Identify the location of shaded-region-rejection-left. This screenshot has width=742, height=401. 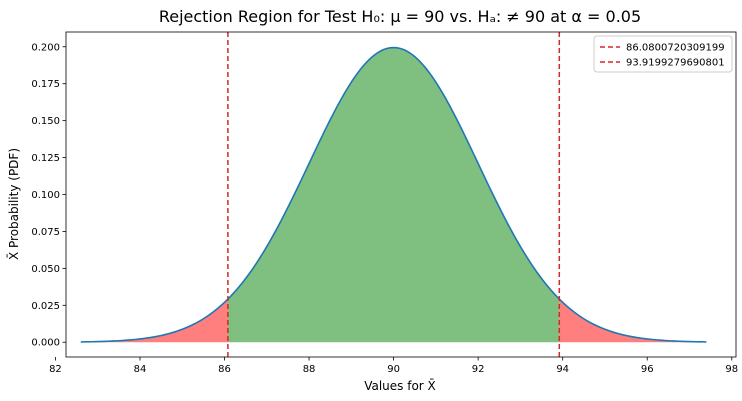
(154, 321).